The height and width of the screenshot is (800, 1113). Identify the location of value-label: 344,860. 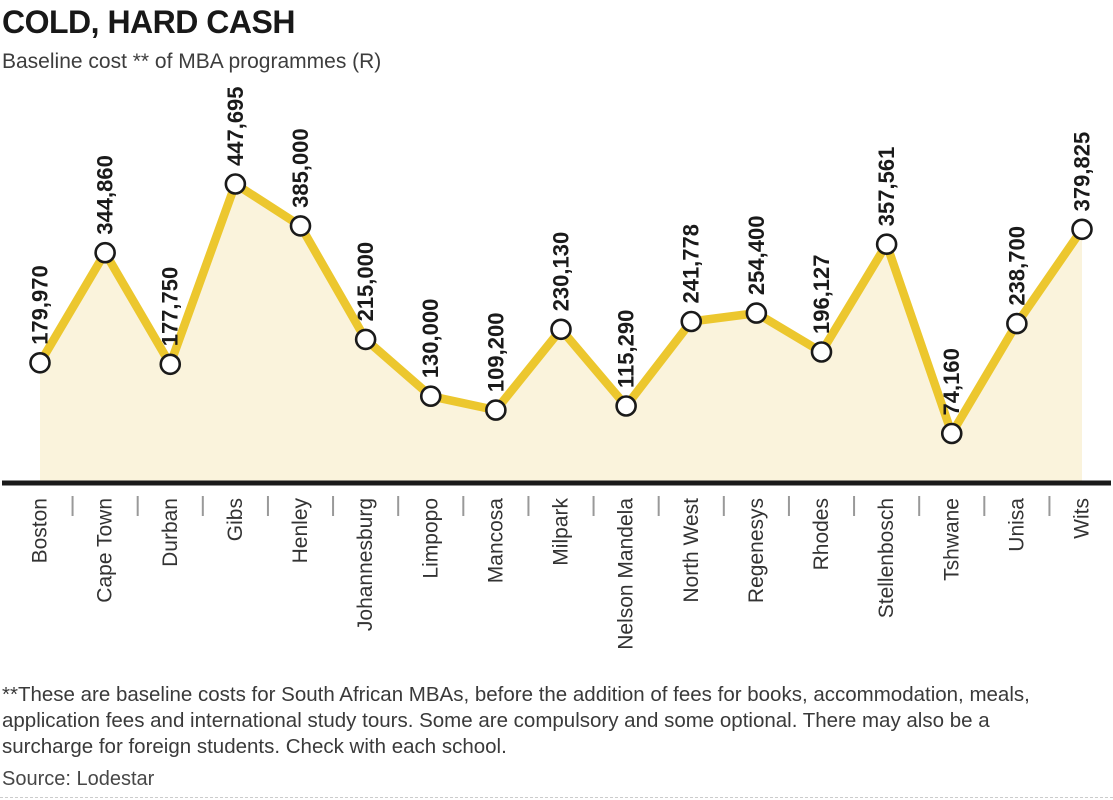
(105, 195).